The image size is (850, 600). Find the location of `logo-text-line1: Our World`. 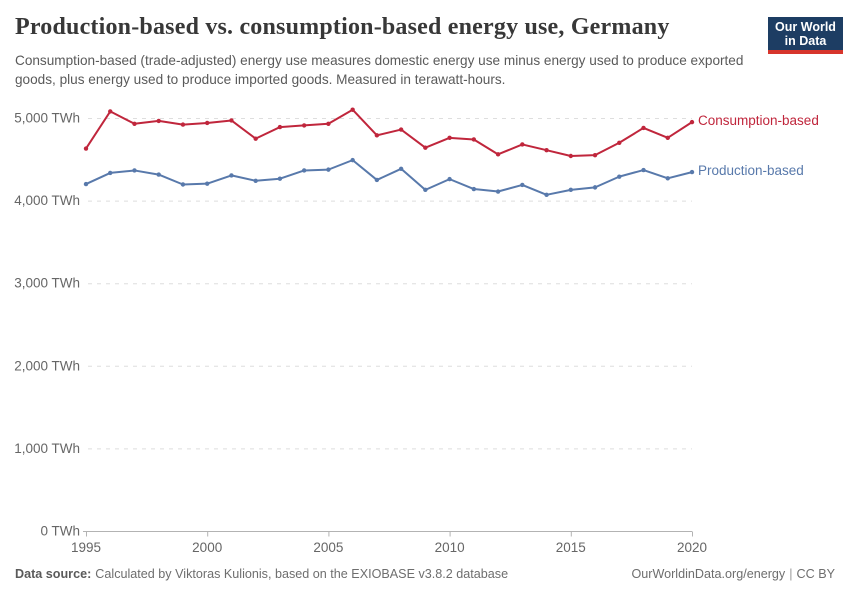

logo-text-line1: Our World is located at coordinates (805, 27).